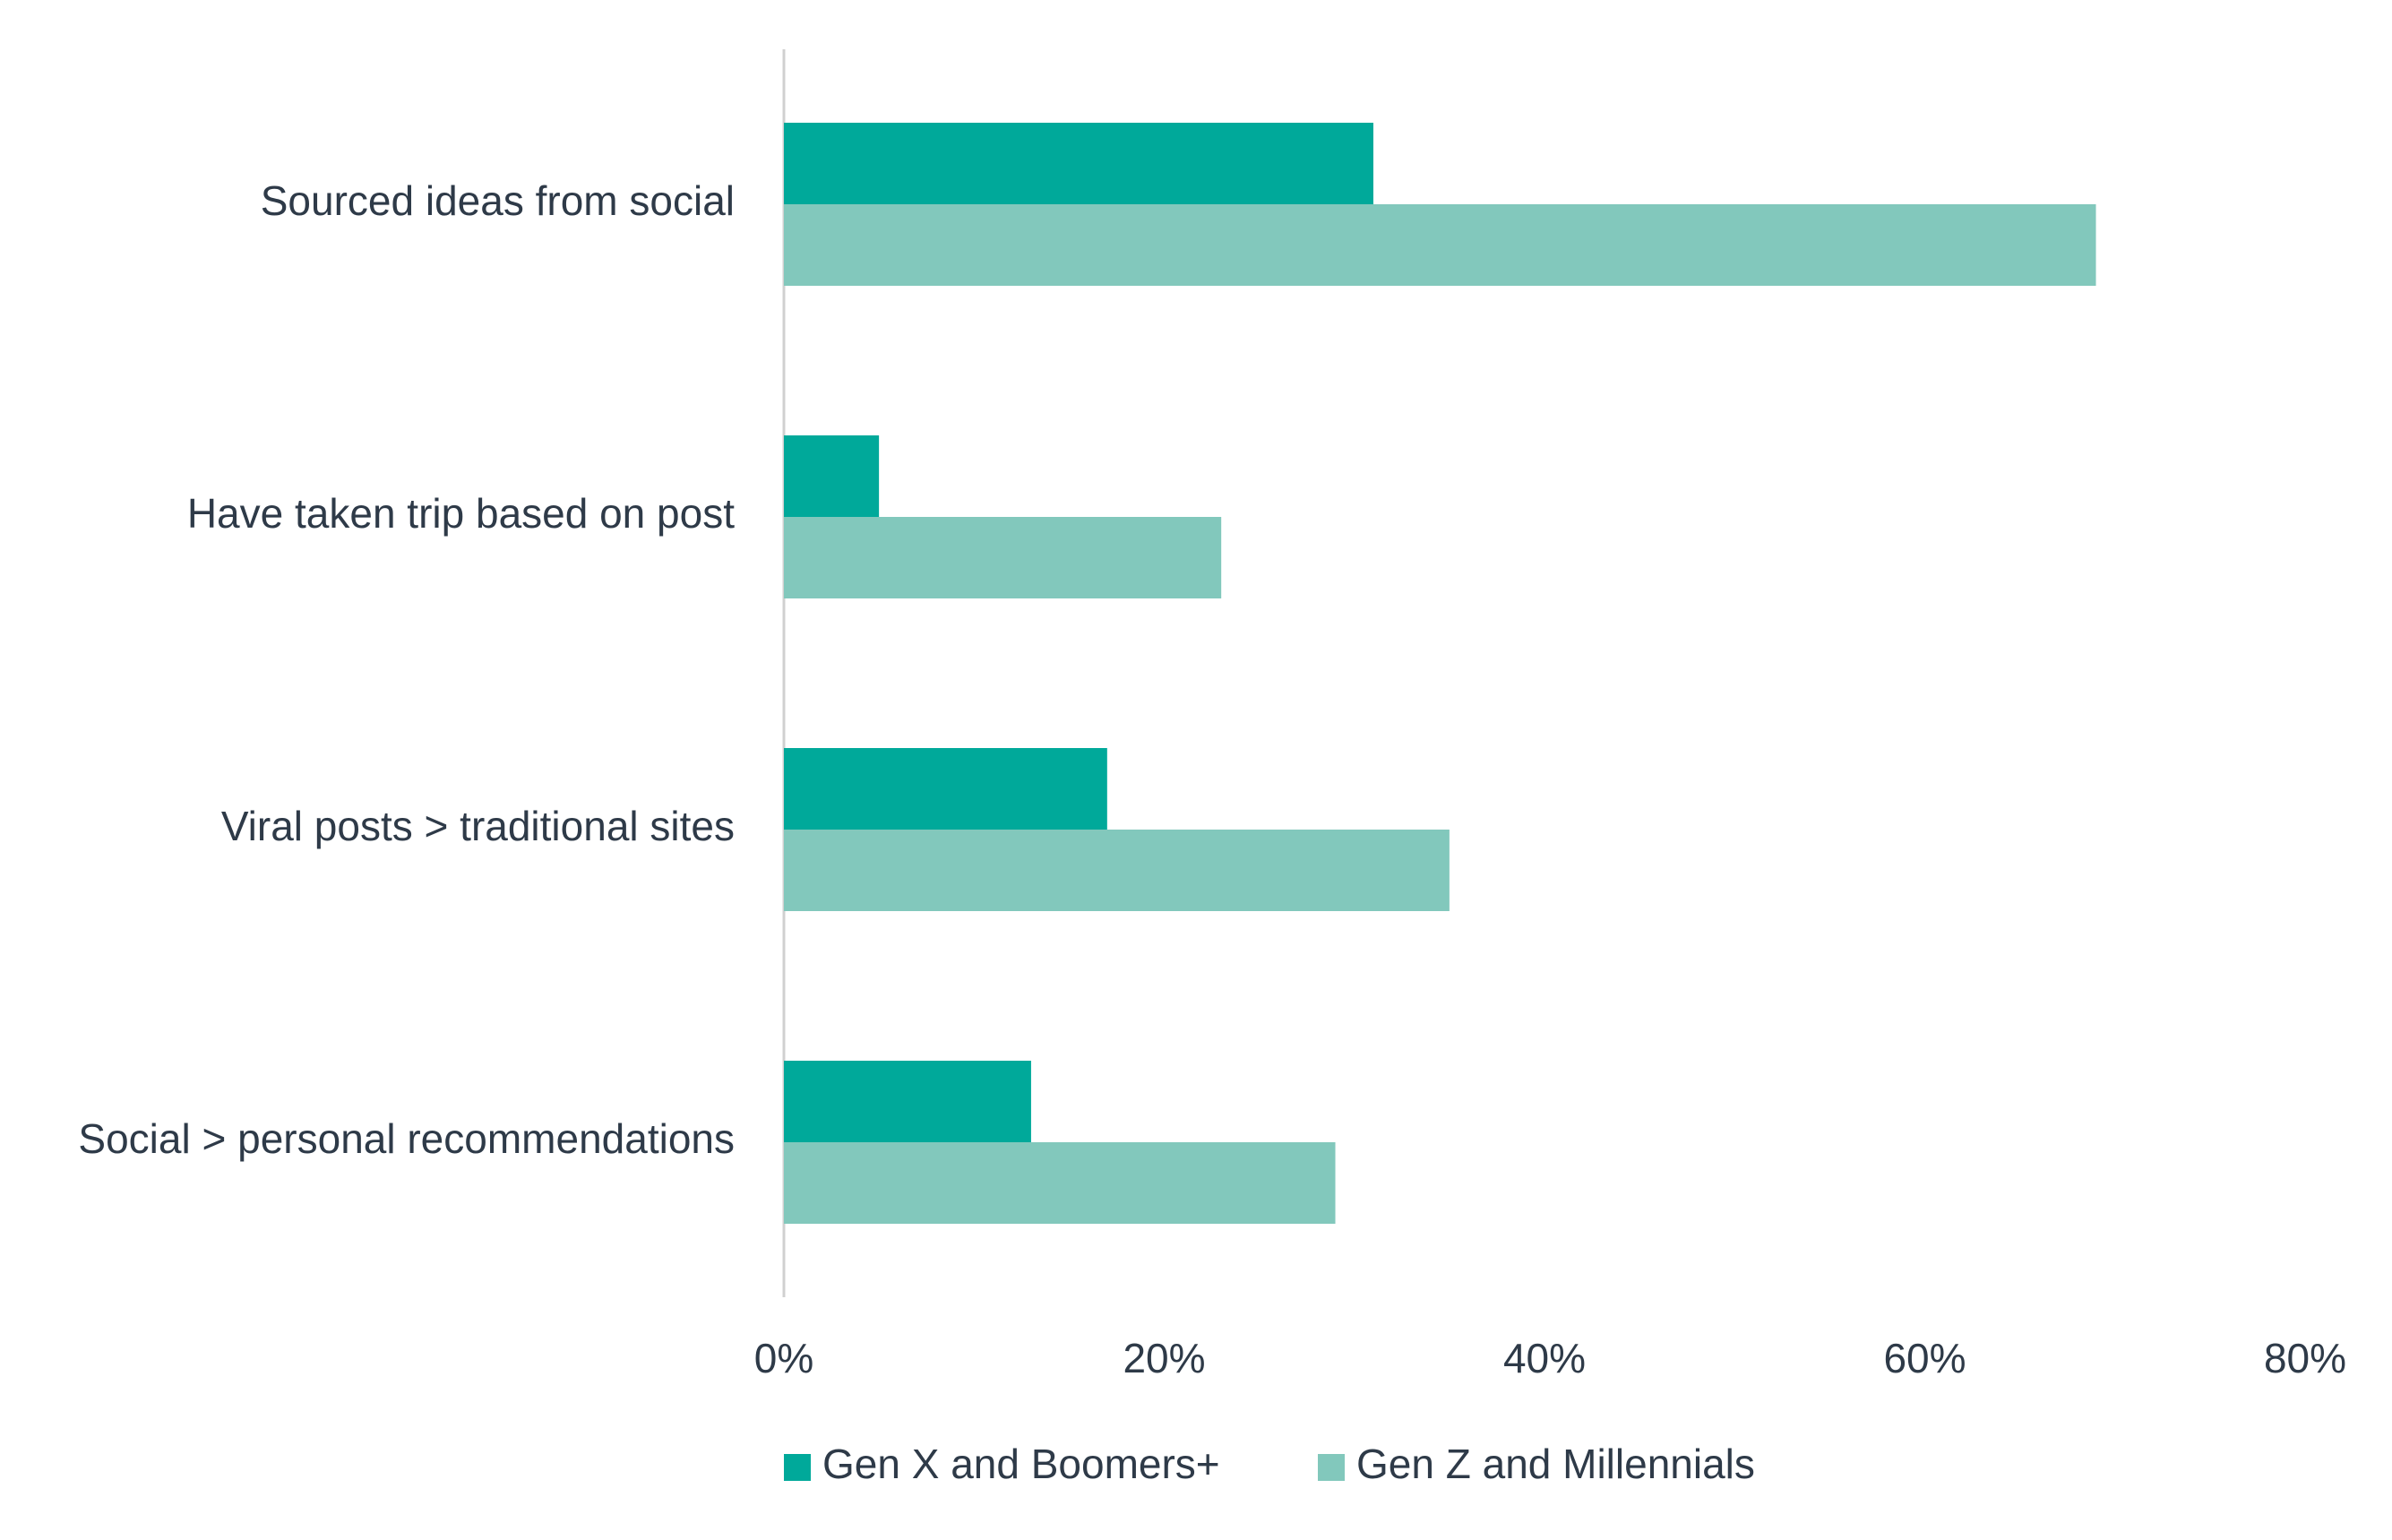  I want to click on legend-label-gen-z-millennials: Gen Z and Millennials, so click(1555, 1464).